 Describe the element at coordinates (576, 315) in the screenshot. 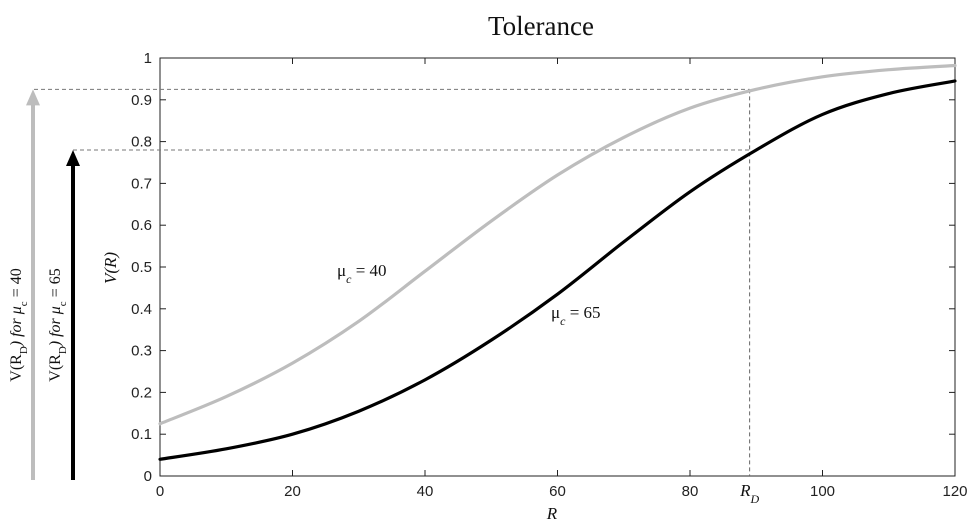

I see `curve-label-mu65: μc = 65` at that location.